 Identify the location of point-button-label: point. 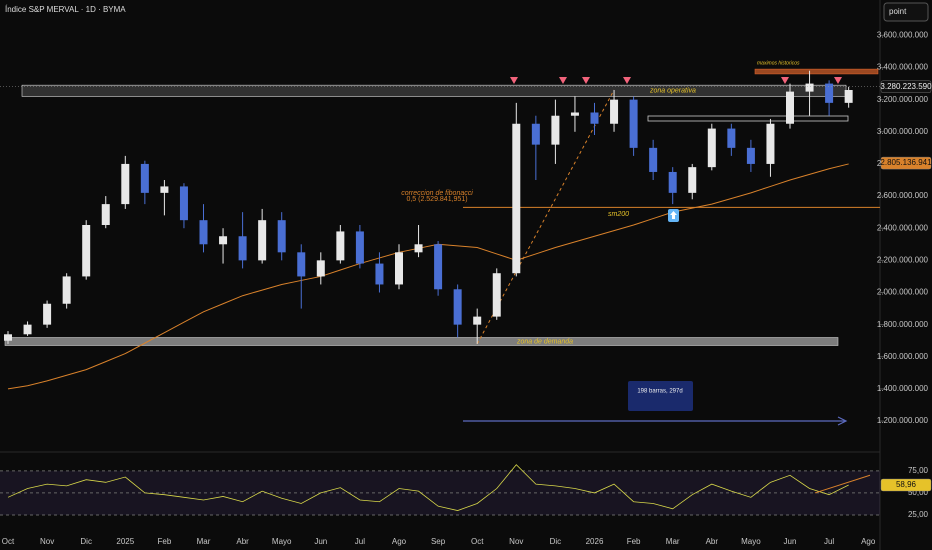
(898, 11).